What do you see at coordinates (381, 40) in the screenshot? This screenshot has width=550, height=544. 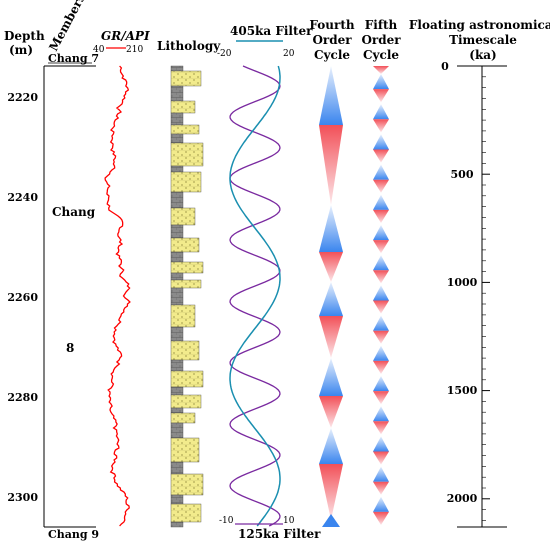 I see `fifth-order-header-2: Order` at bounding box center [381, 40].